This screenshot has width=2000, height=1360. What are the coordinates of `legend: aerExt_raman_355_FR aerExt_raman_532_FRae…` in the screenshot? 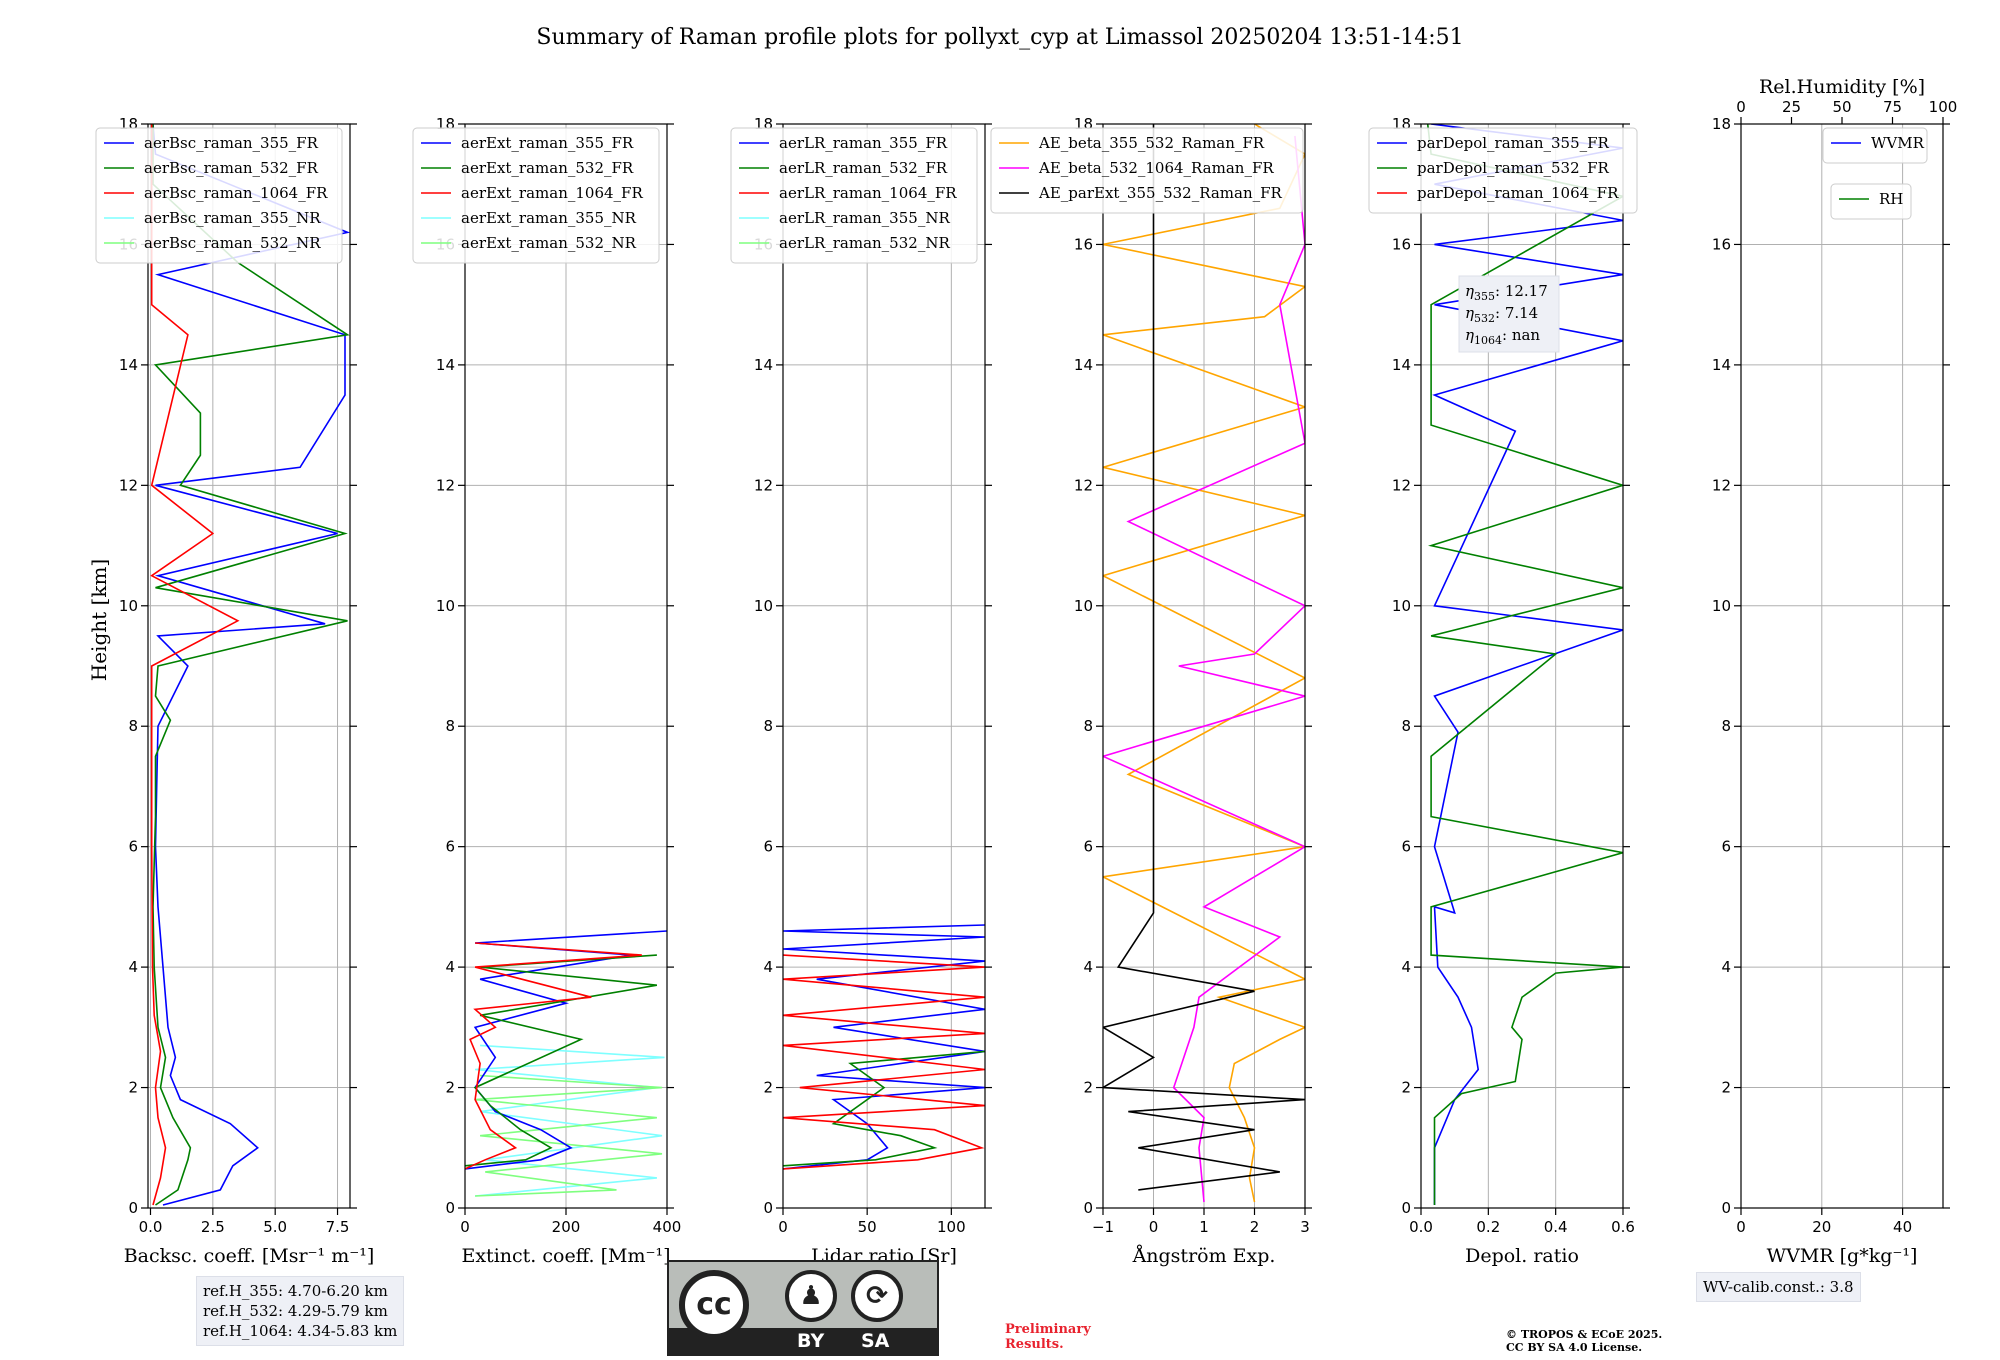 It's located at (536, 195).